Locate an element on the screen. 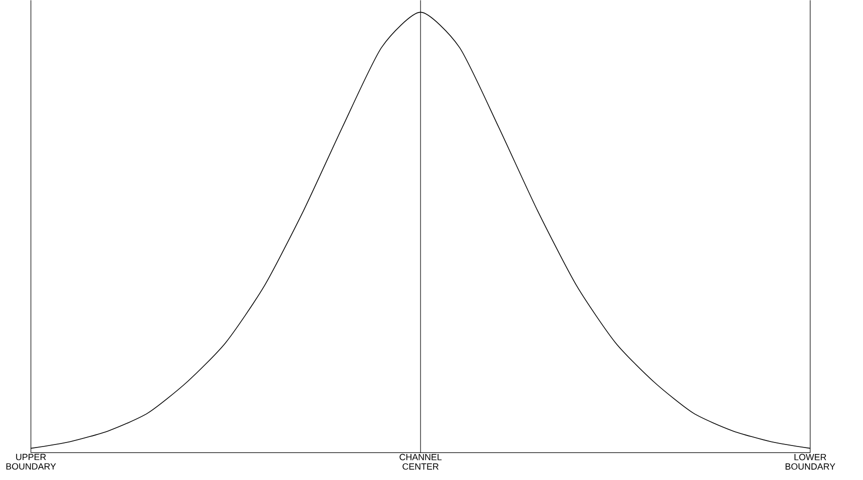 The image size is (863, 480). x-tick-label: UPPER BOUNDARY is located at coordinates (31, 462).